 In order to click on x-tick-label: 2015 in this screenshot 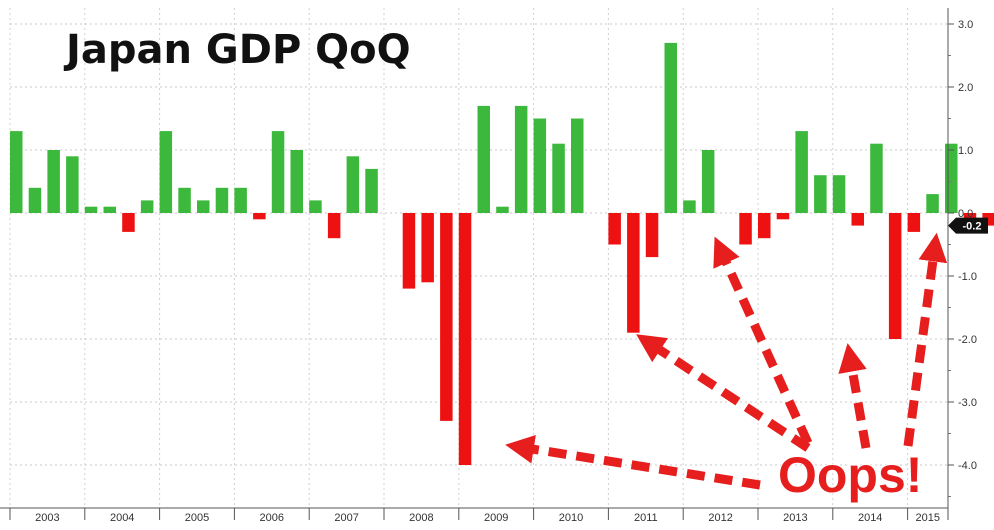, I will do `click(928, 518)`.